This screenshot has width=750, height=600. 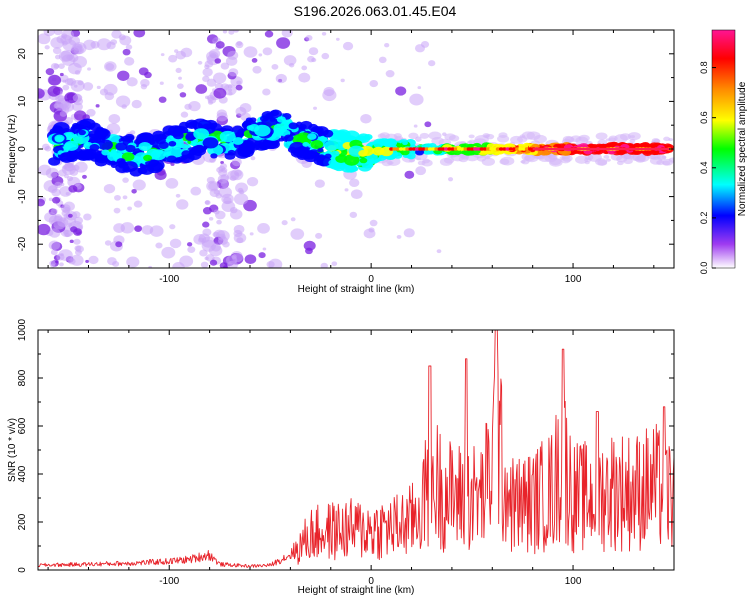 What do you see at coordinates (573, 581) in the screenshot?
I see `snr-xtick-label: 100` at bounding box center [573, 581].